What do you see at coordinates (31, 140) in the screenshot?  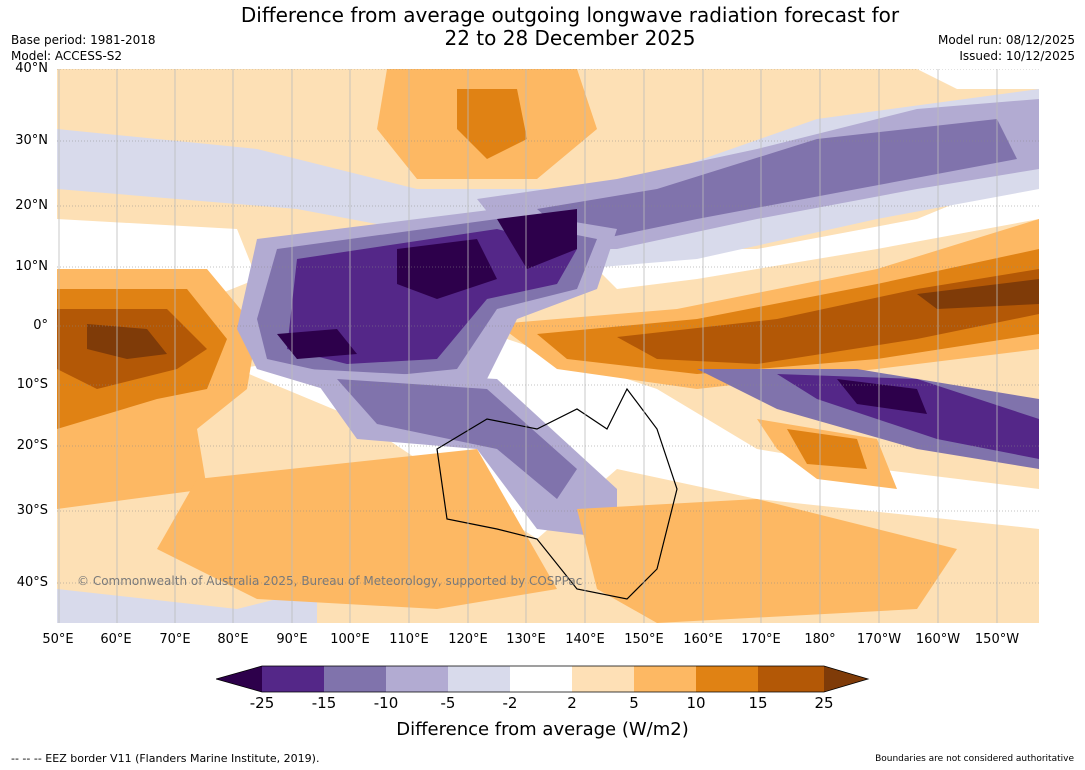 I see `lat-label: 30°N` at bounding box center [31, 140].